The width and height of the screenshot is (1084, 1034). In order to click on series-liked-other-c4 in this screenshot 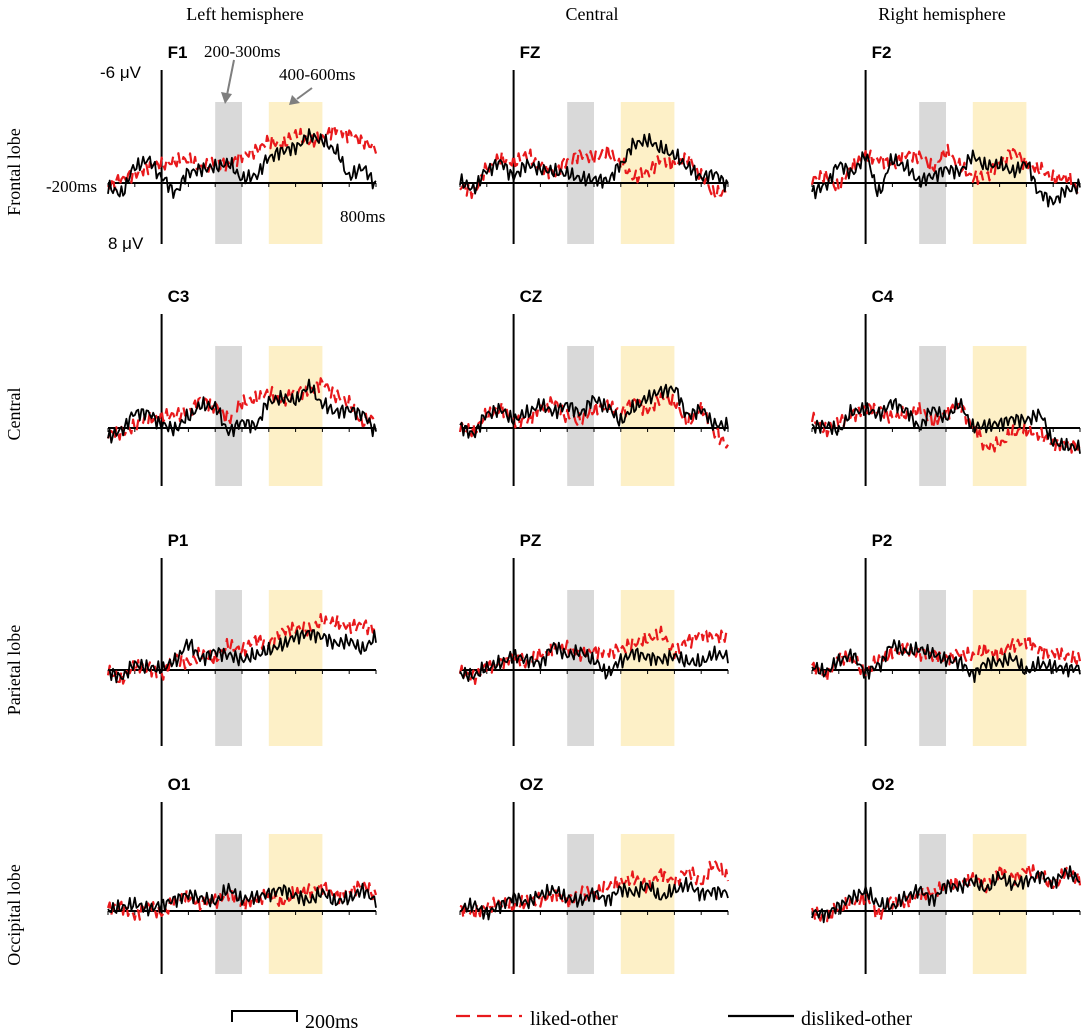, I will do `click(945, 427)`.